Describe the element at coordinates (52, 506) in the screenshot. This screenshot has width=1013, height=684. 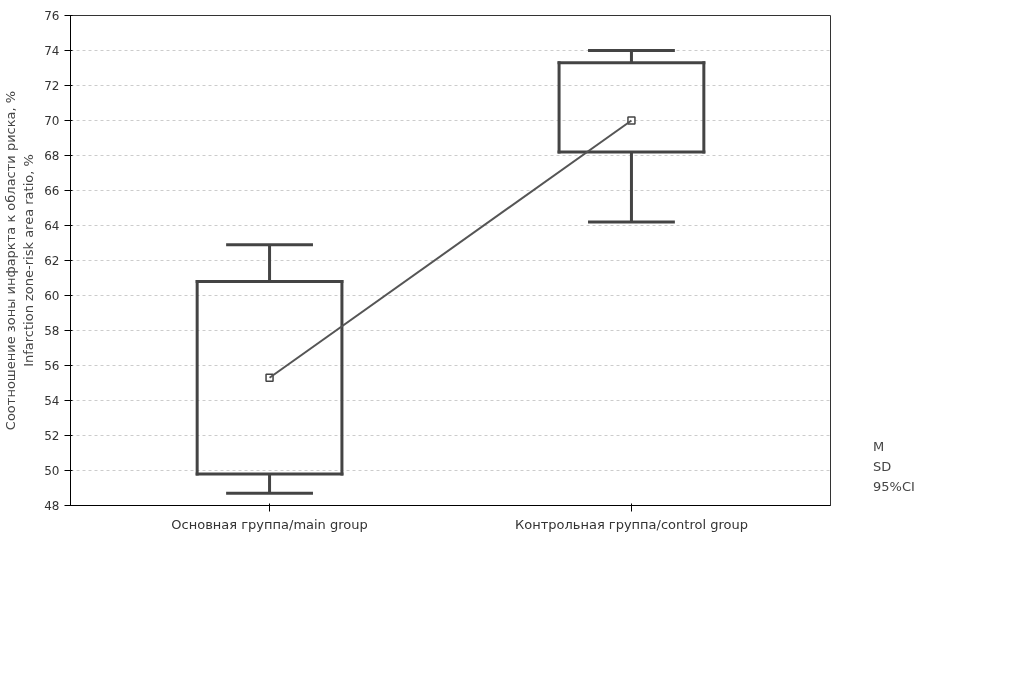
I see `y-tick-label: 48` at that location.